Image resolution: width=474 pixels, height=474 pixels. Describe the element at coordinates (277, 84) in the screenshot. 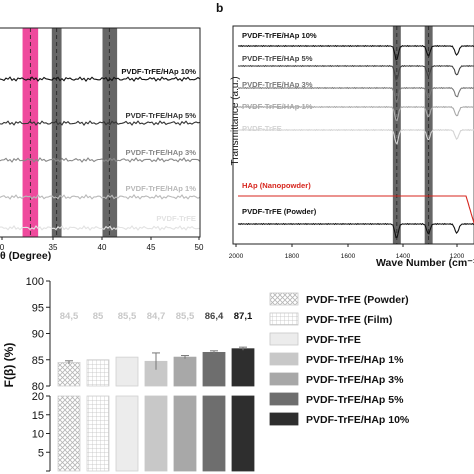

I see `panel-b-series-label-2: PVDF-TrFE/HAp 3%` at that location.